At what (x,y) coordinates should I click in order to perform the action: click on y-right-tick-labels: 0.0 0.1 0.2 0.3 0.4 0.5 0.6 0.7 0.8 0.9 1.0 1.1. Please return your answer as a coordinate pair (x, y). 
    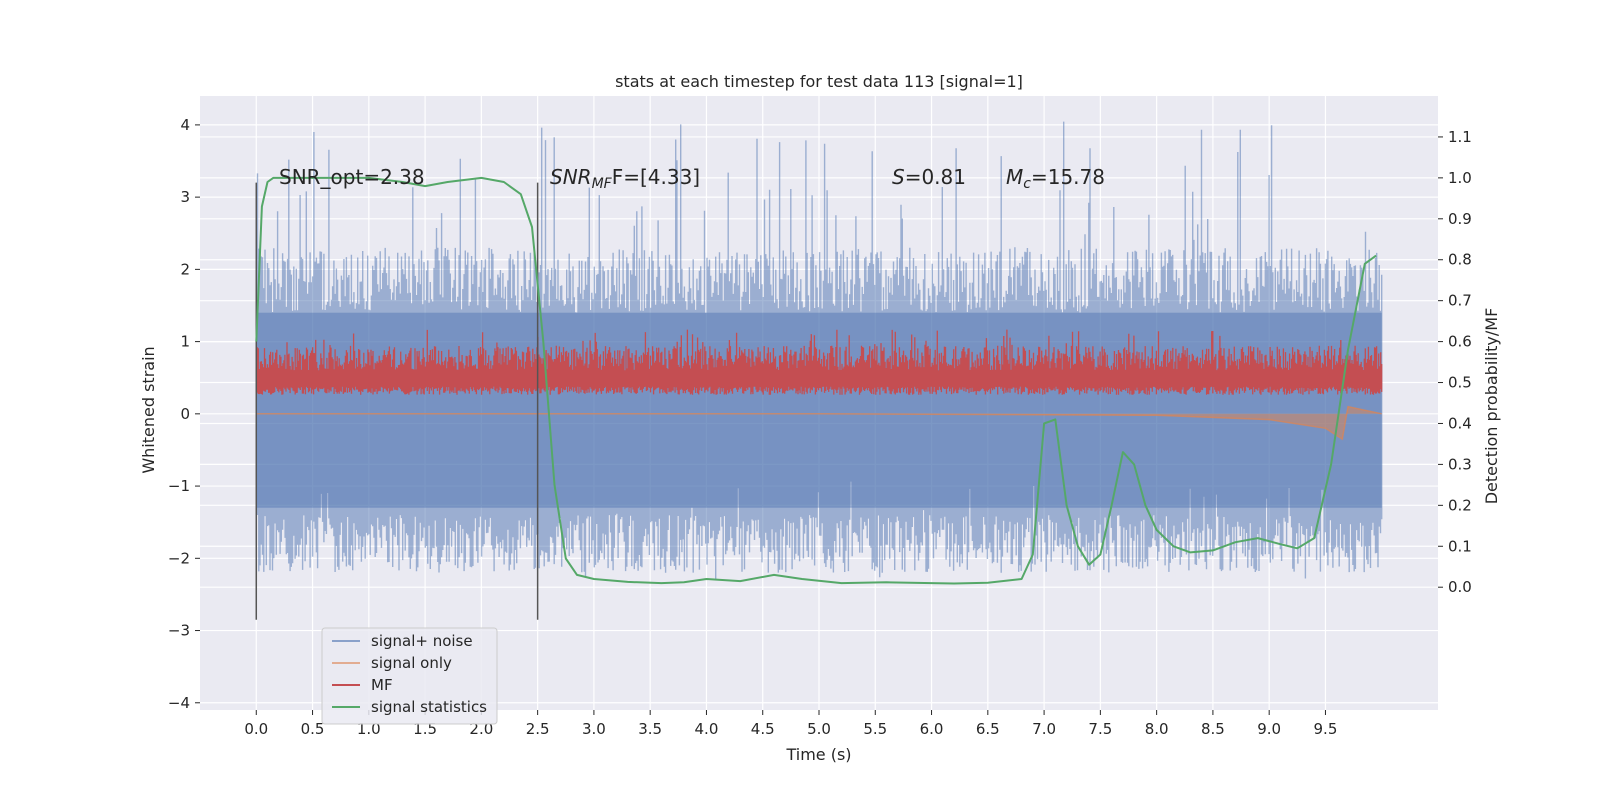
    Looking at the image, I should click on (1455, 362).